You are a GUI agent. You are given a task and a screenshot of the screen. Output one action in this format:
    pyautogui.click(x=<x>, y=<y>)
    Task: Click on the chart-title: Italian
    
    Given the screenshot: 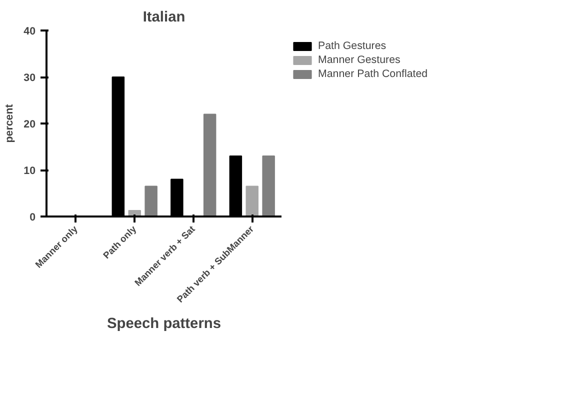 What is the action you would take?
    pyautogui.click(x=164, y=18)
    